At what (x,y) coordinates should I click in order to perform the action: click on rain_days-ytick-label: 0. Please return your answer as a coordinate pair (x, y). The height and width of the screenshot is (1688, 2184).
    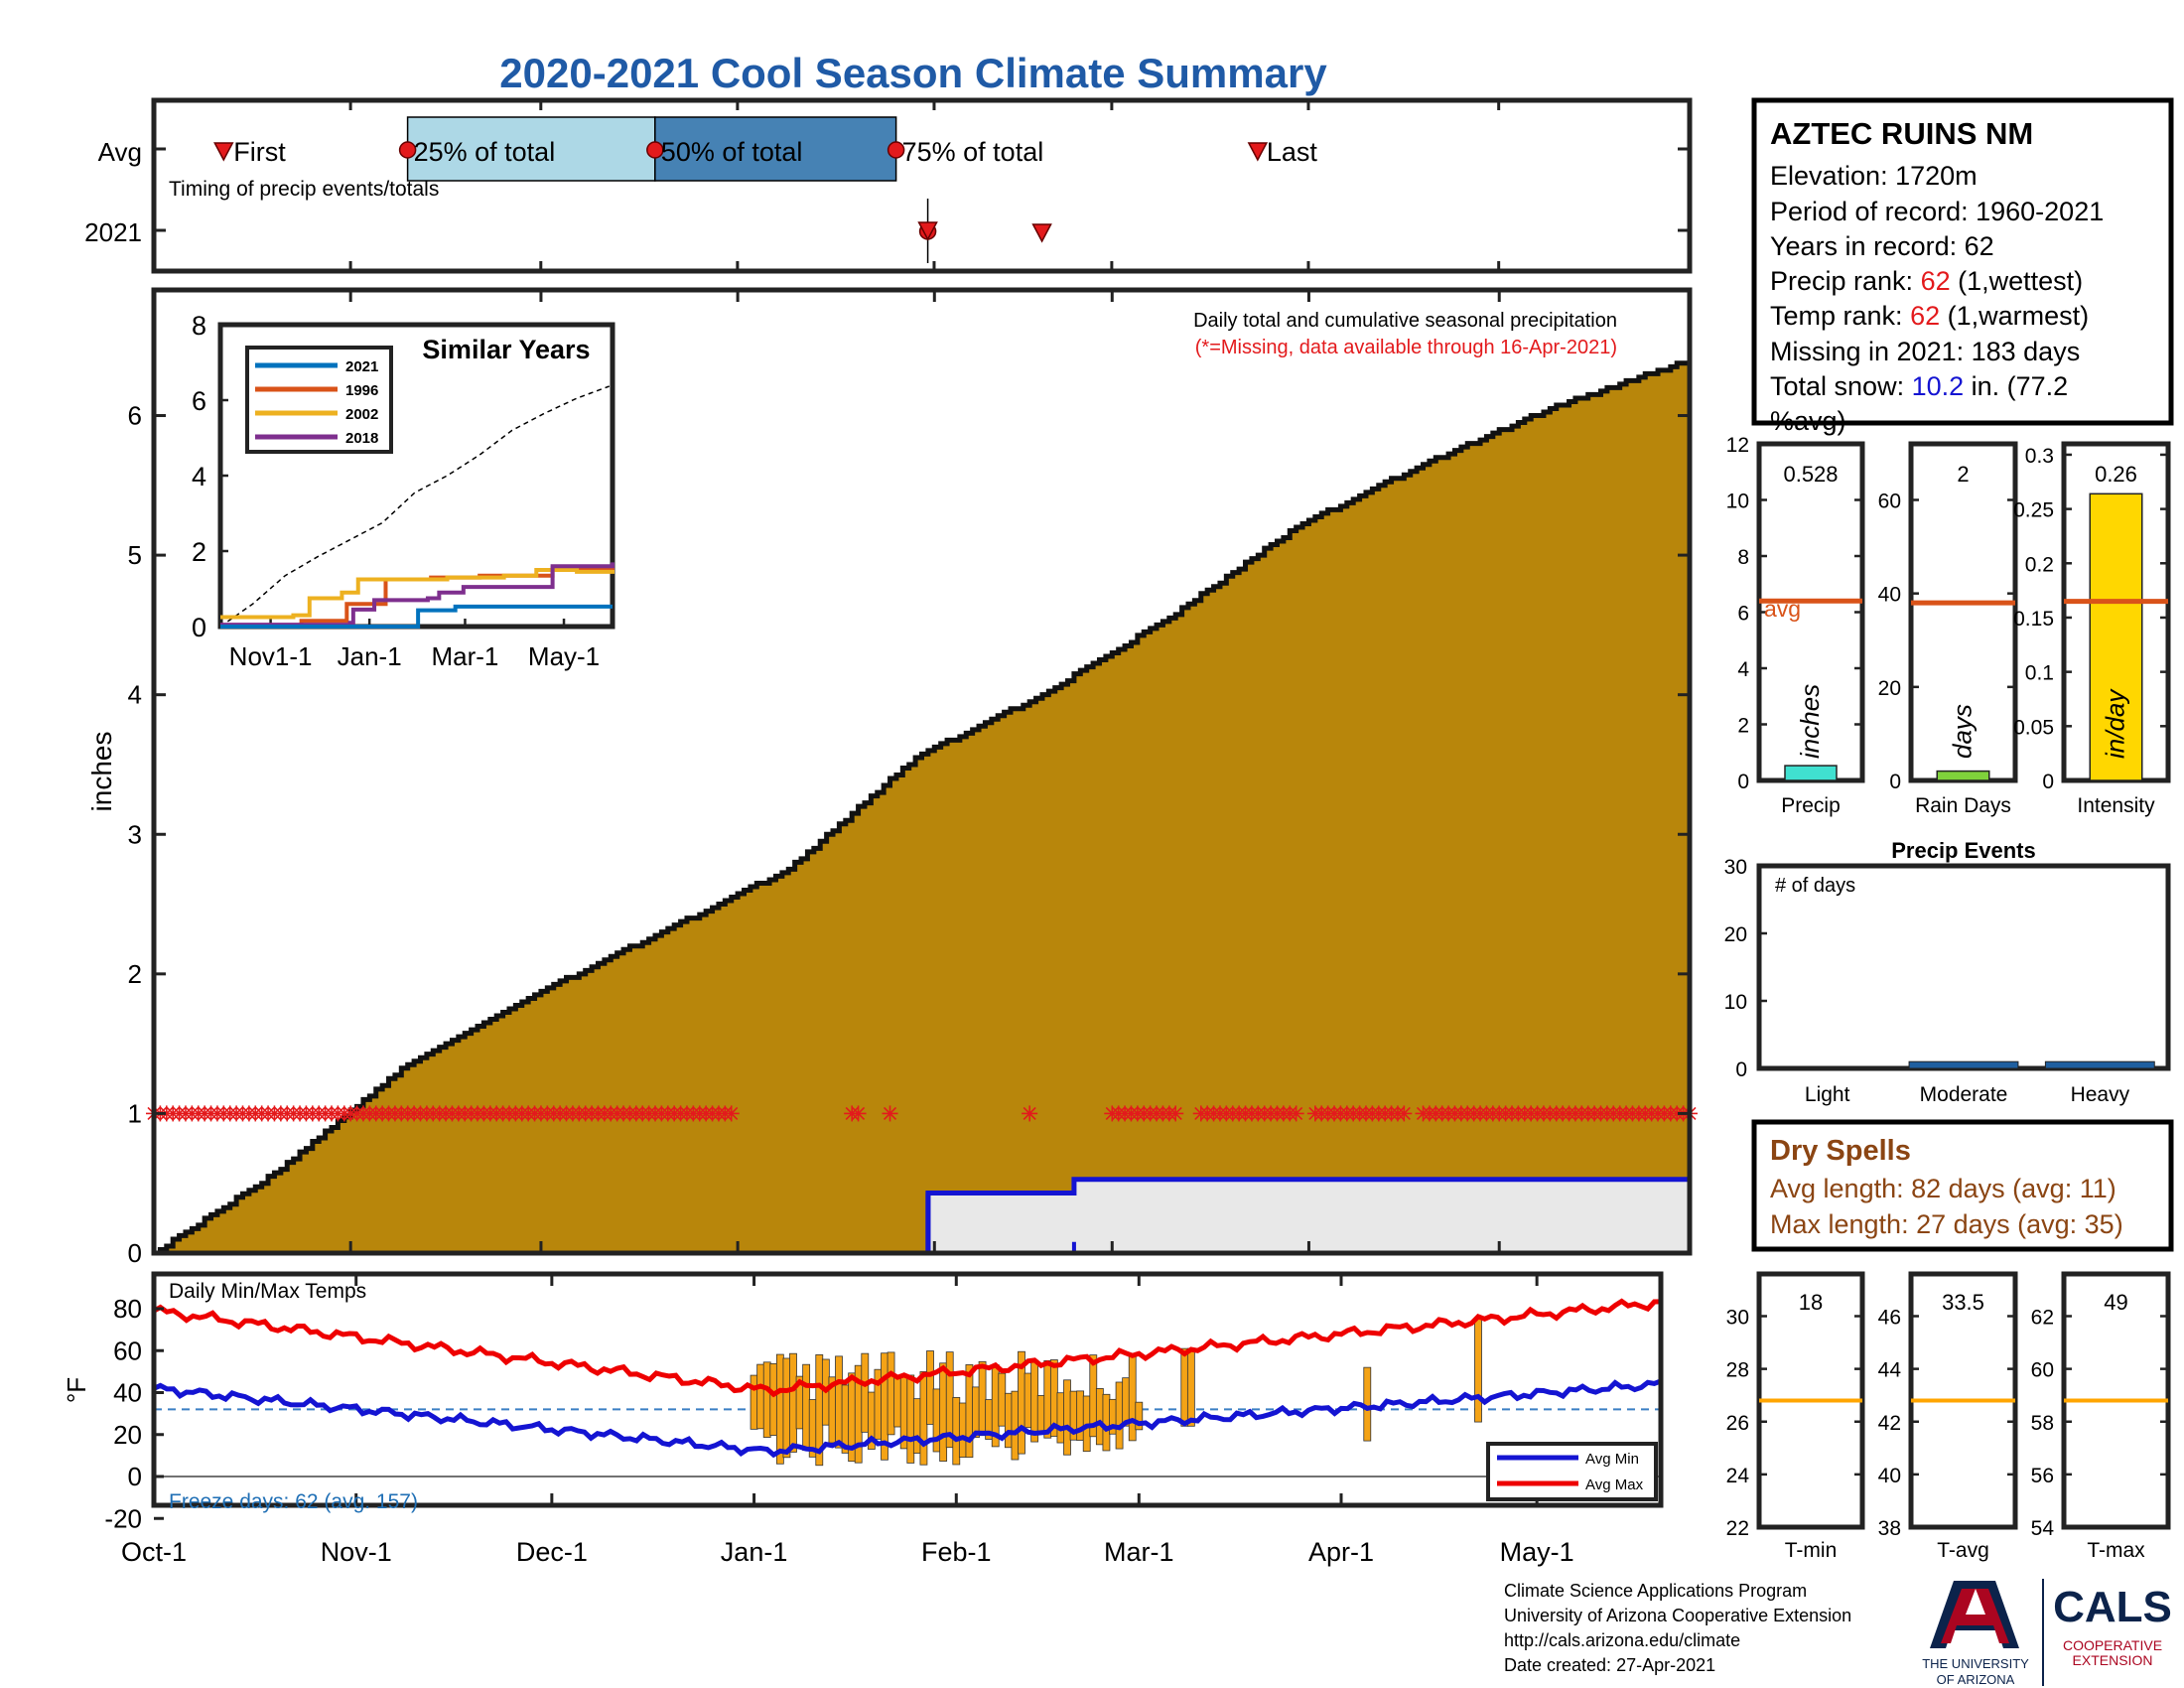
    Looking at the image, I should click on (1895, 782).